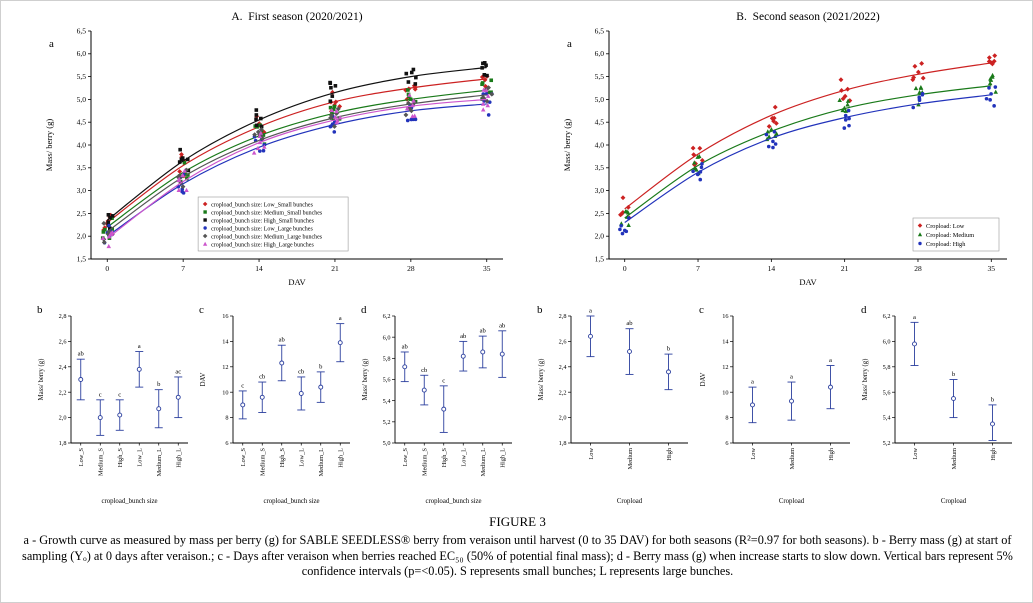  What do you see at coordinates (563, 342) in the screenshot?
I see `svg-text: 2,6` at bounding box center [563, 342].